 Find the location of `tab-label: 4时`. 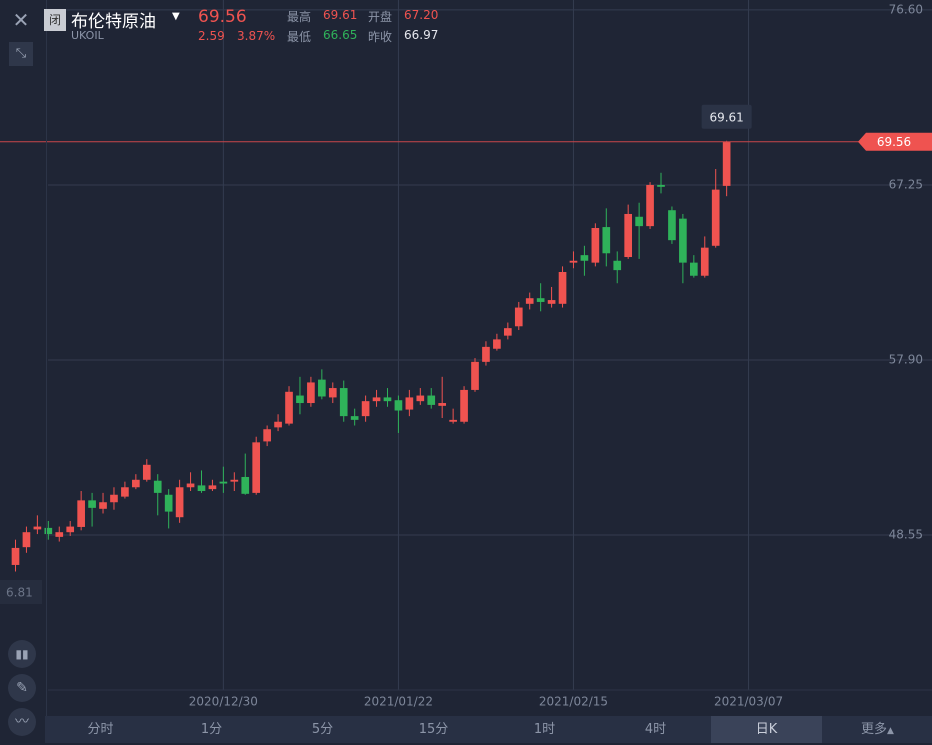

tab-label: 4时 is located at coordinates (655, 729).